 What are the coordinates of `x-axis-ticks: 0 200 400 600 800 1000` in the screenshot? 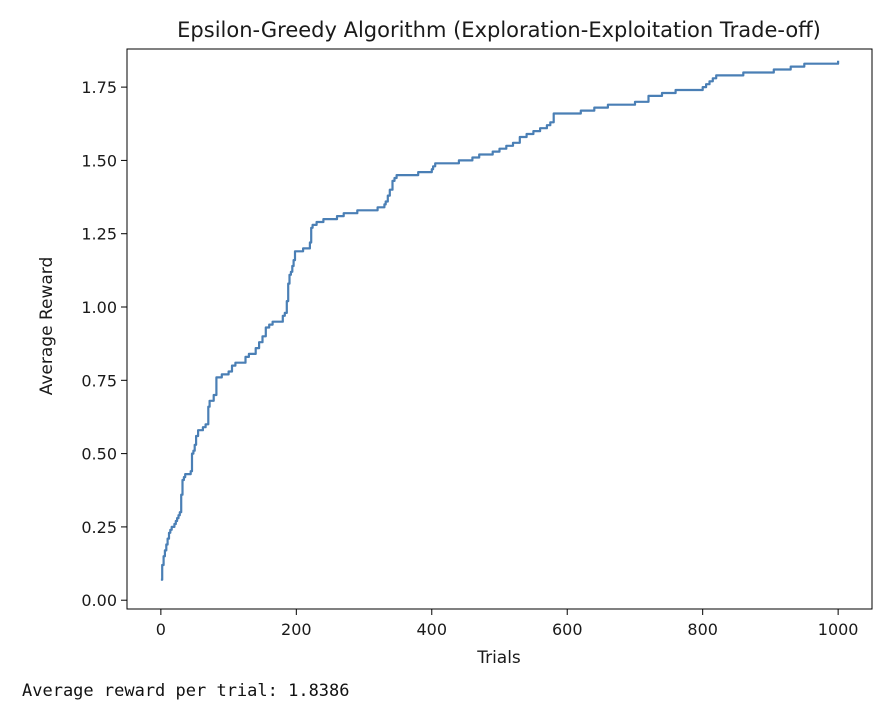 It's located at (507, 624).